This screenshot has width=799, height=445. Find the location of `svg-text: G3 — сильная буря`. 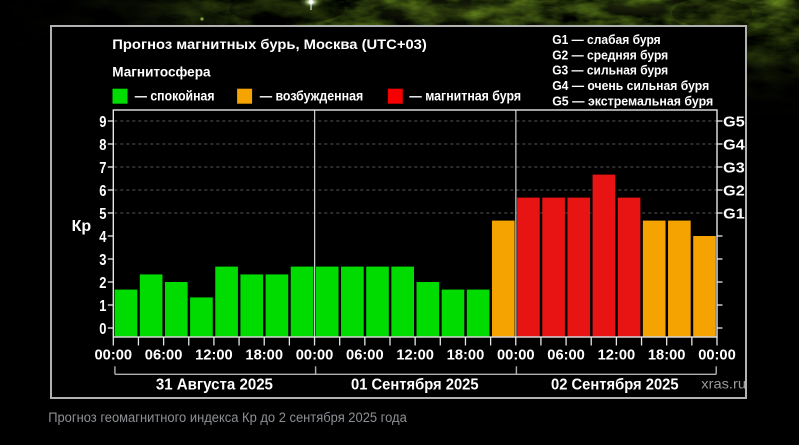

svg-text: G3 — сильная буря is located at coordinates (610, 71).